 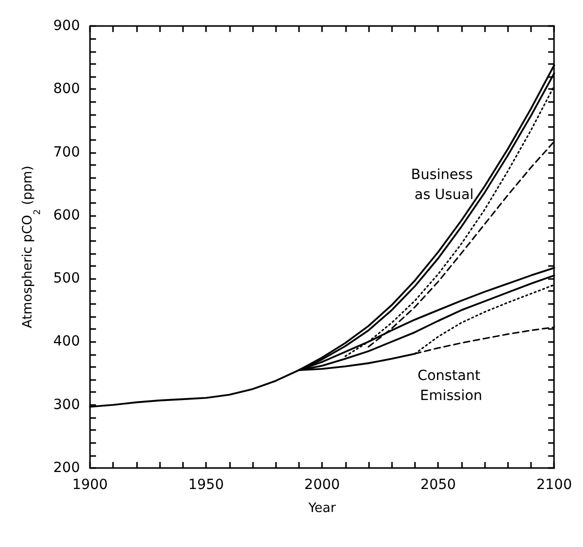 I want to click on y-tick-label: 200, so click(x=66, y=468).